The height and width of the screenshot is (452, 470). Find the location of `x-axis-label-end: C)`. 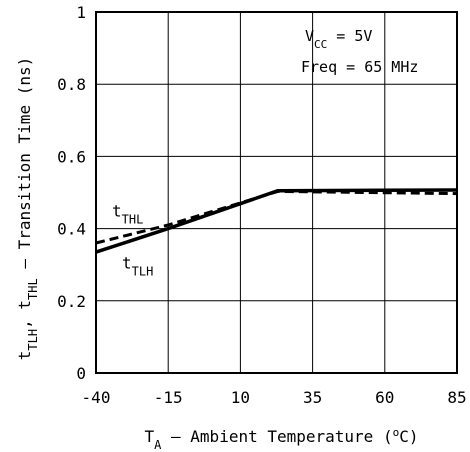

x-axis-label-end: C) is located at coordinates (408, 436).